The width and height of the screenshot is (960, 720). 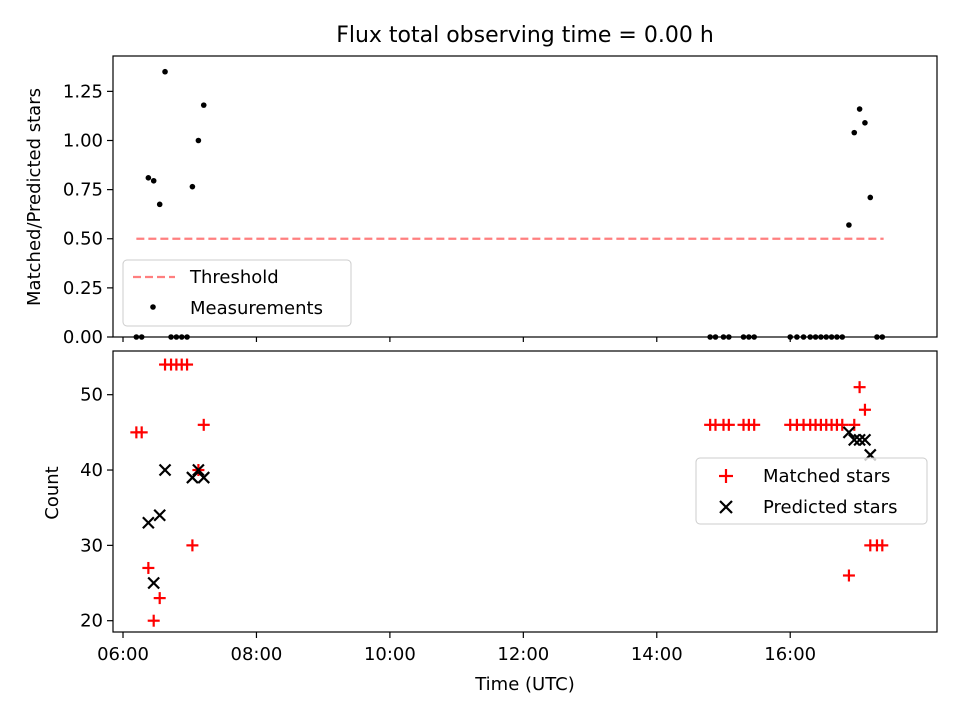 I want to click on x-axis-label: Time (UTC), so click(x=524, y=684).